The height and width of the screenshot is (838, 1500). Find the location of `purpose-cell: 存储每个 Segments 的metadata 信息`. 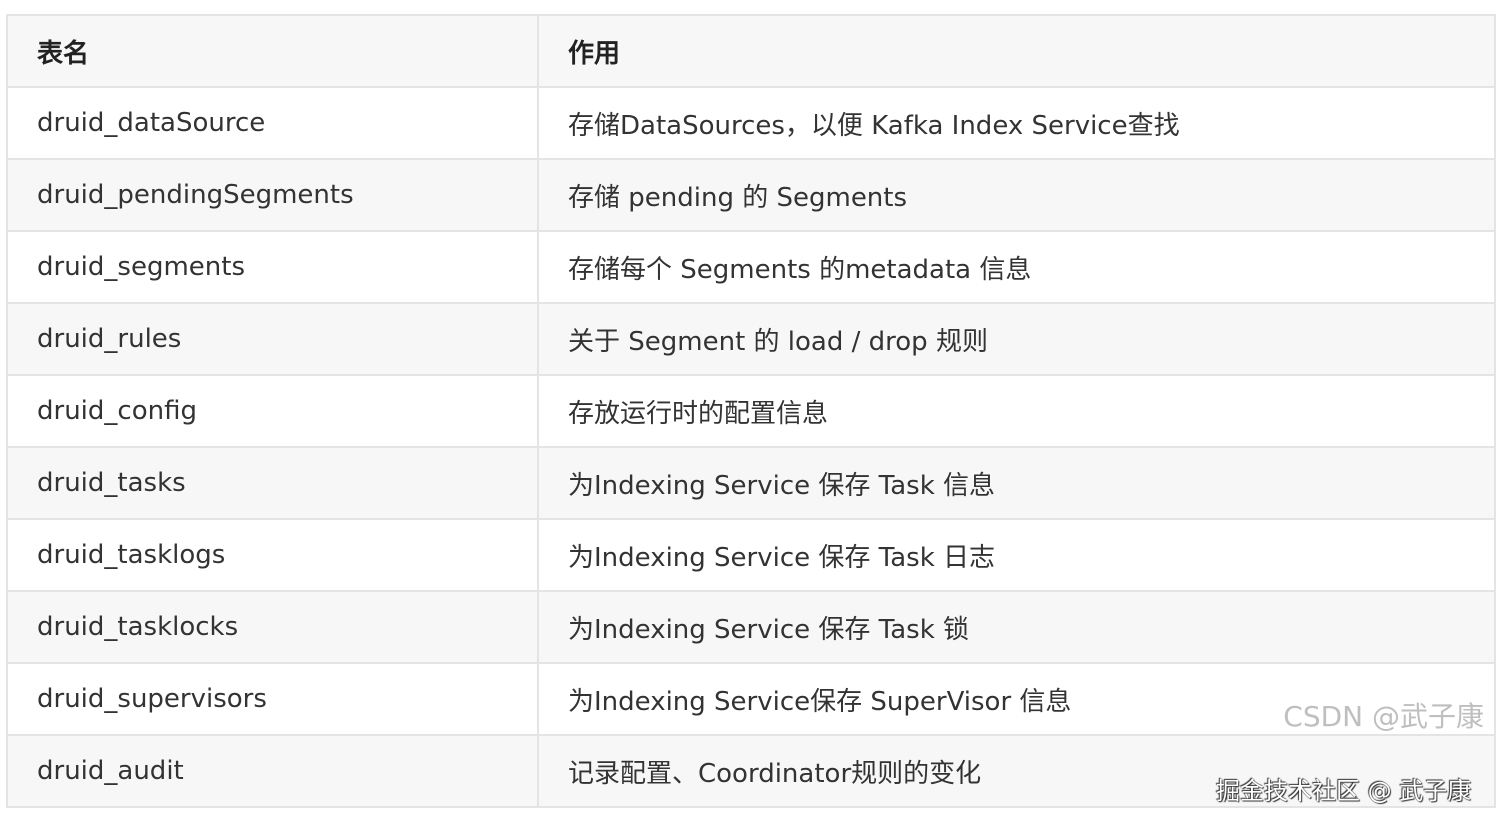

purpose-cell: 存储每个 Segments 的metadata 信息 is located at coordinates (1016, 267).